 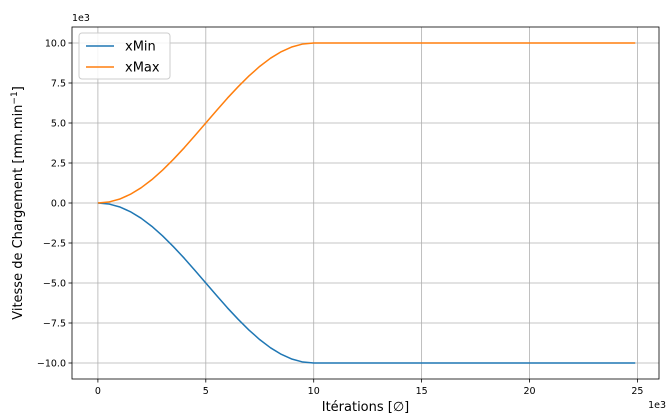 I want to click on y-tick-label: 10.0, so click(x=55, y=44).